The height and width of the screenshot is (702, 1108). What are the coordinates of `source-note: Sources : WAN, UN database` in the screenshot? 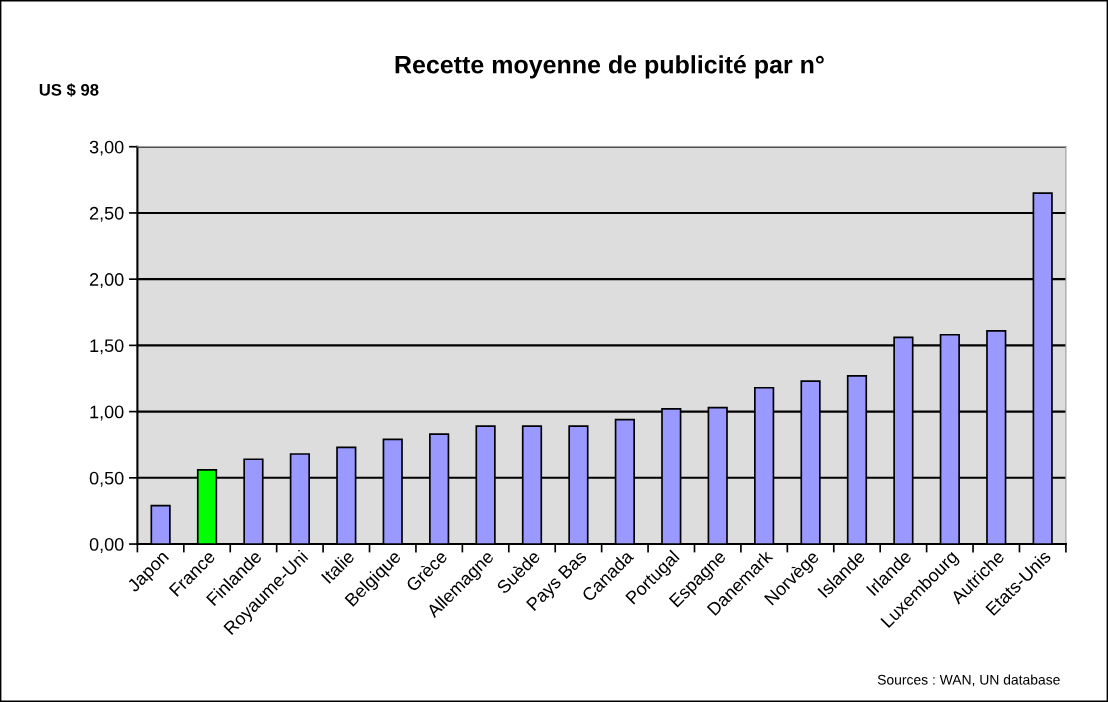 It's located at (968, 680).